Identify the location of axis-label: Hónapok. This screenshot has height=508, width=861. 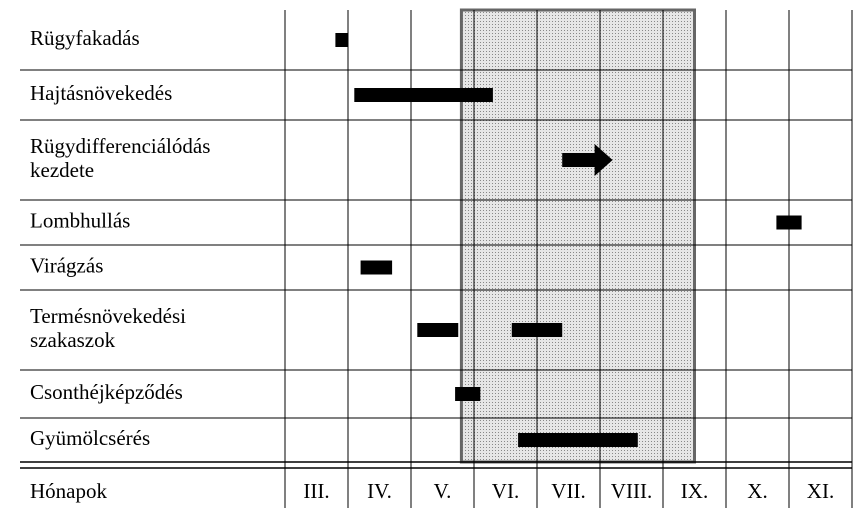
(68, 491).